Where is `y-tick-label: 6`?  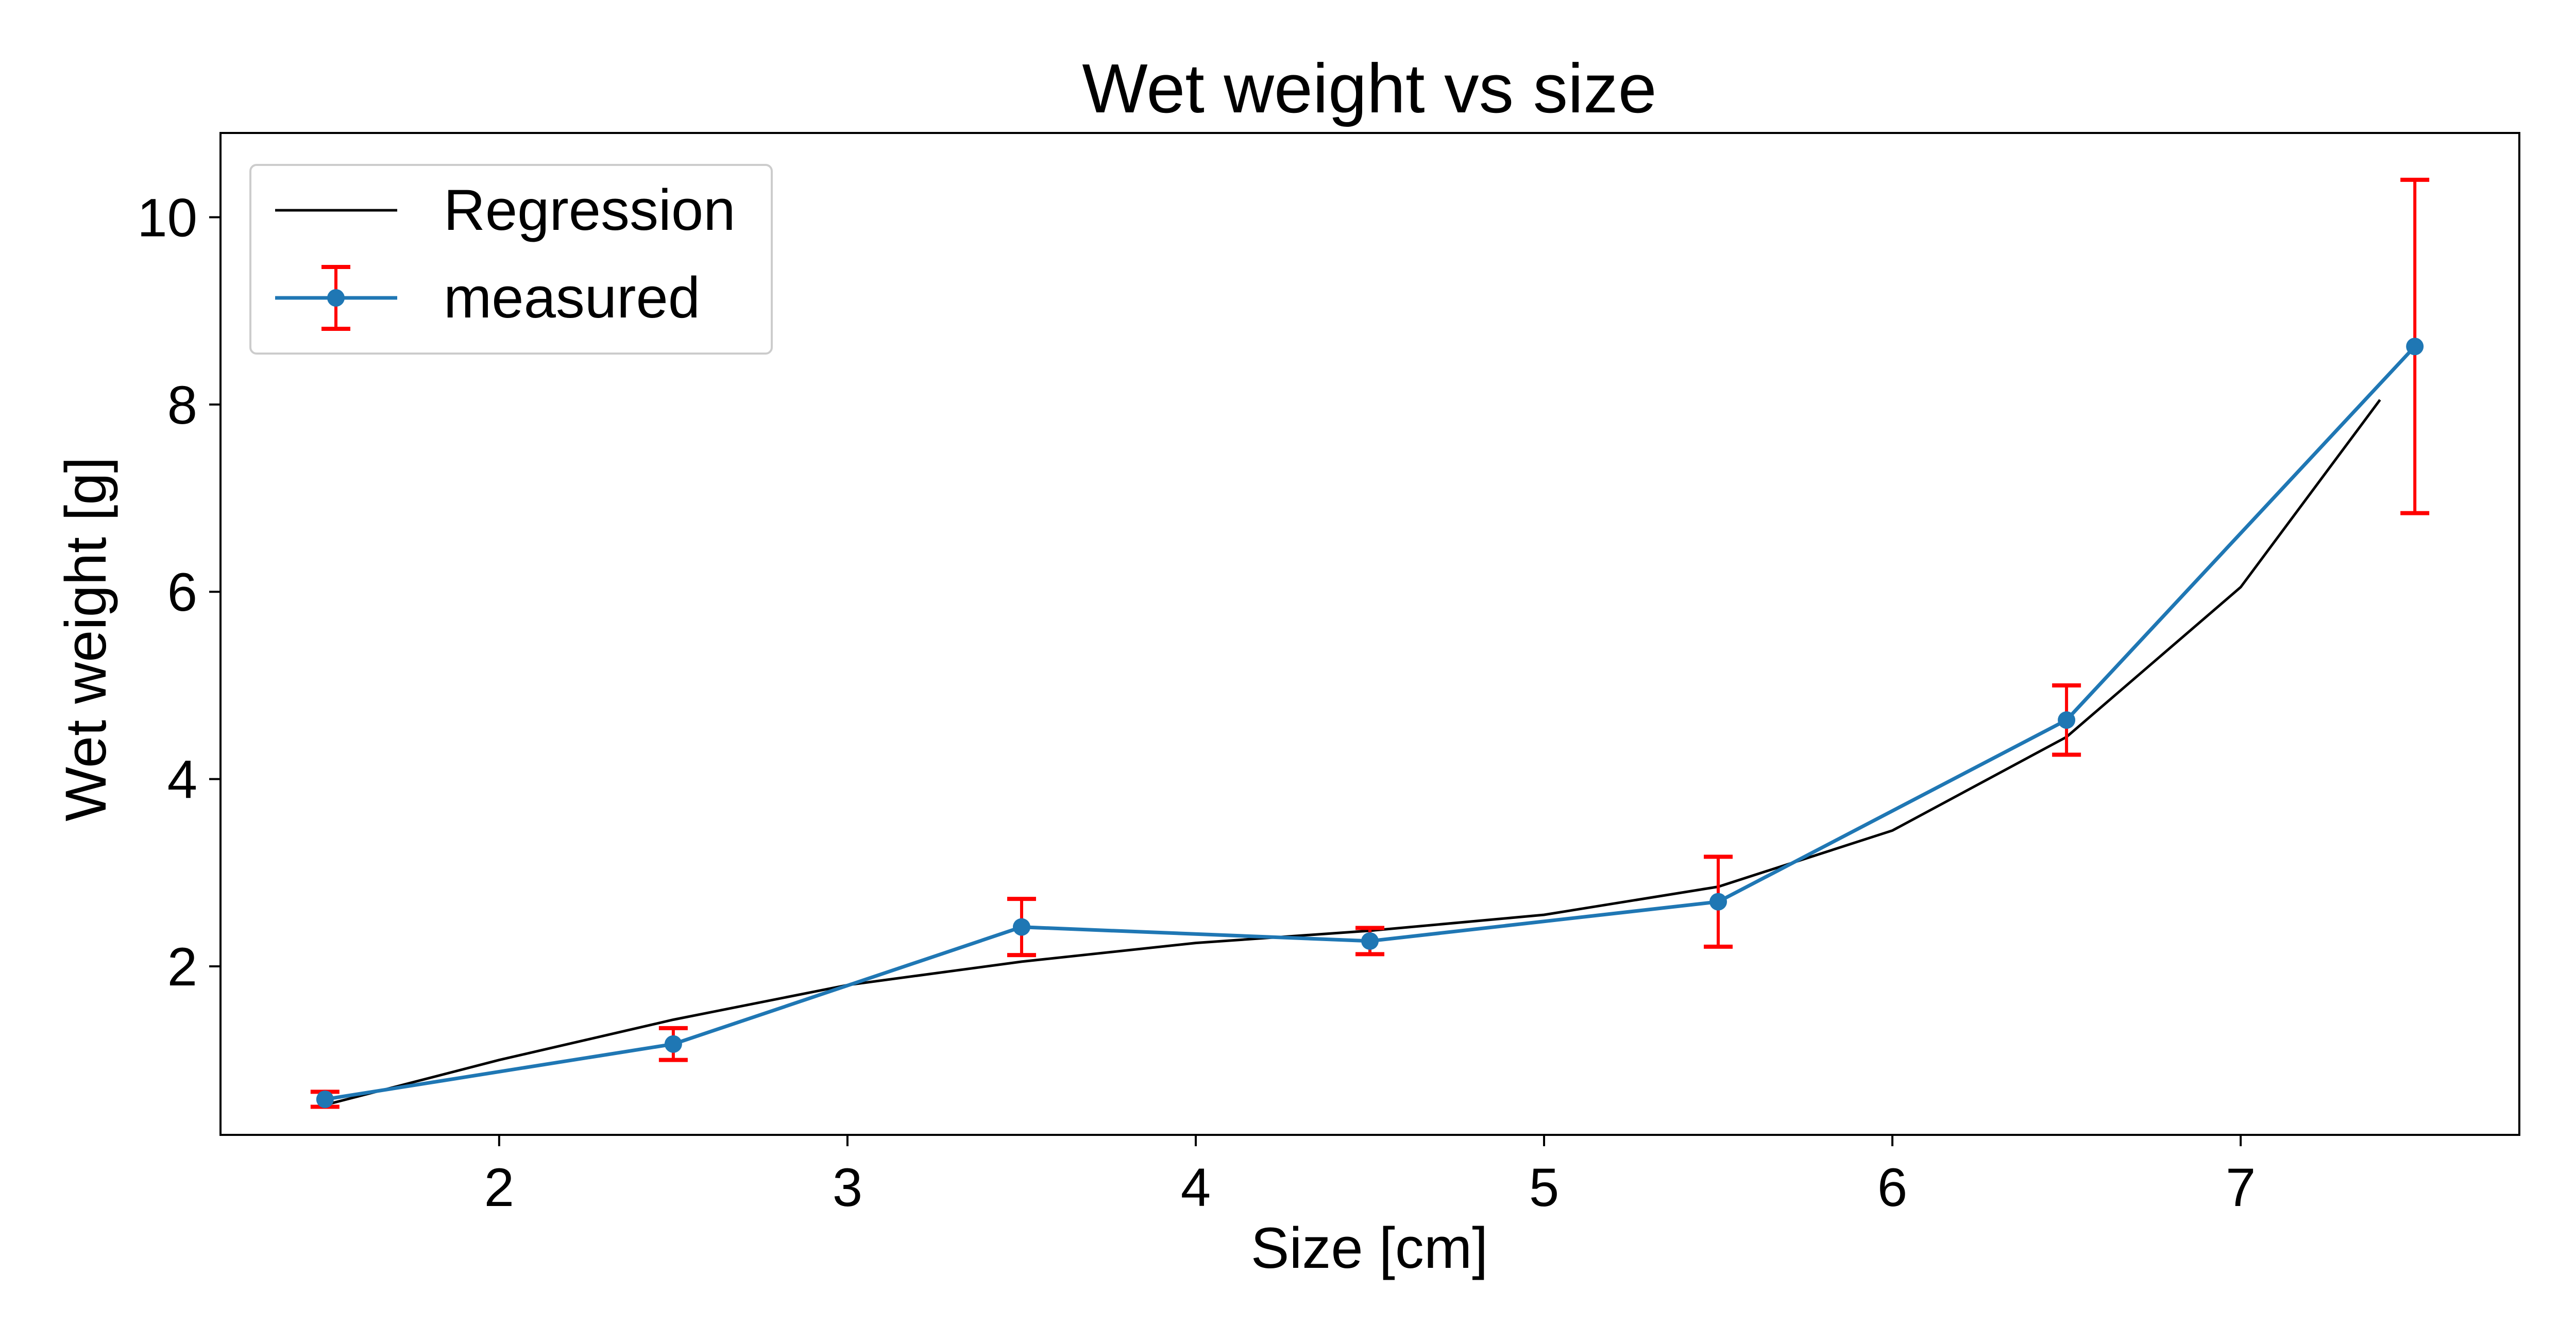
y-tick-label: 6 is located at coordinates (182, 592).